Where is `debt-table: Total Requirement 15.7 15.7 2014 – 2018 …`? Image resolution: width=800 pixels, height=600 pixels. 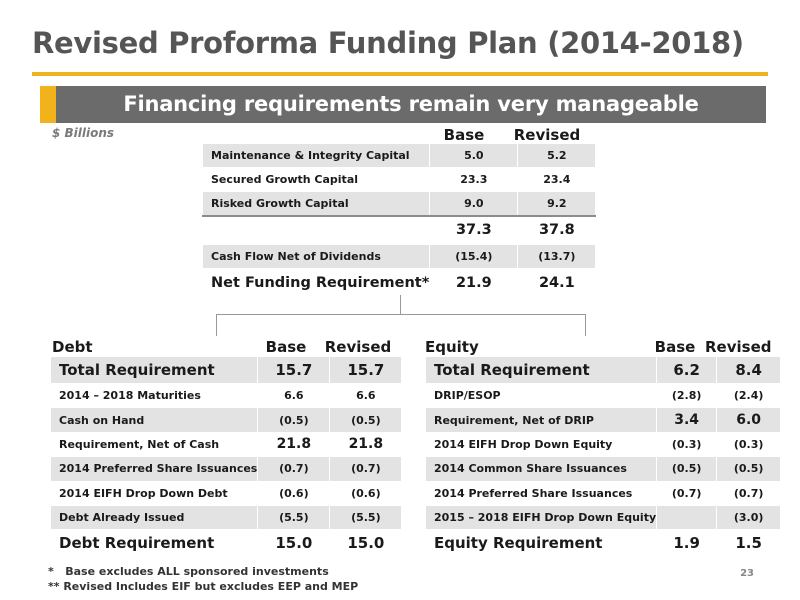 debt-table: Total Requirement 15.7 15.7 2014 – 2018 … is located at coordinates (226, 457).